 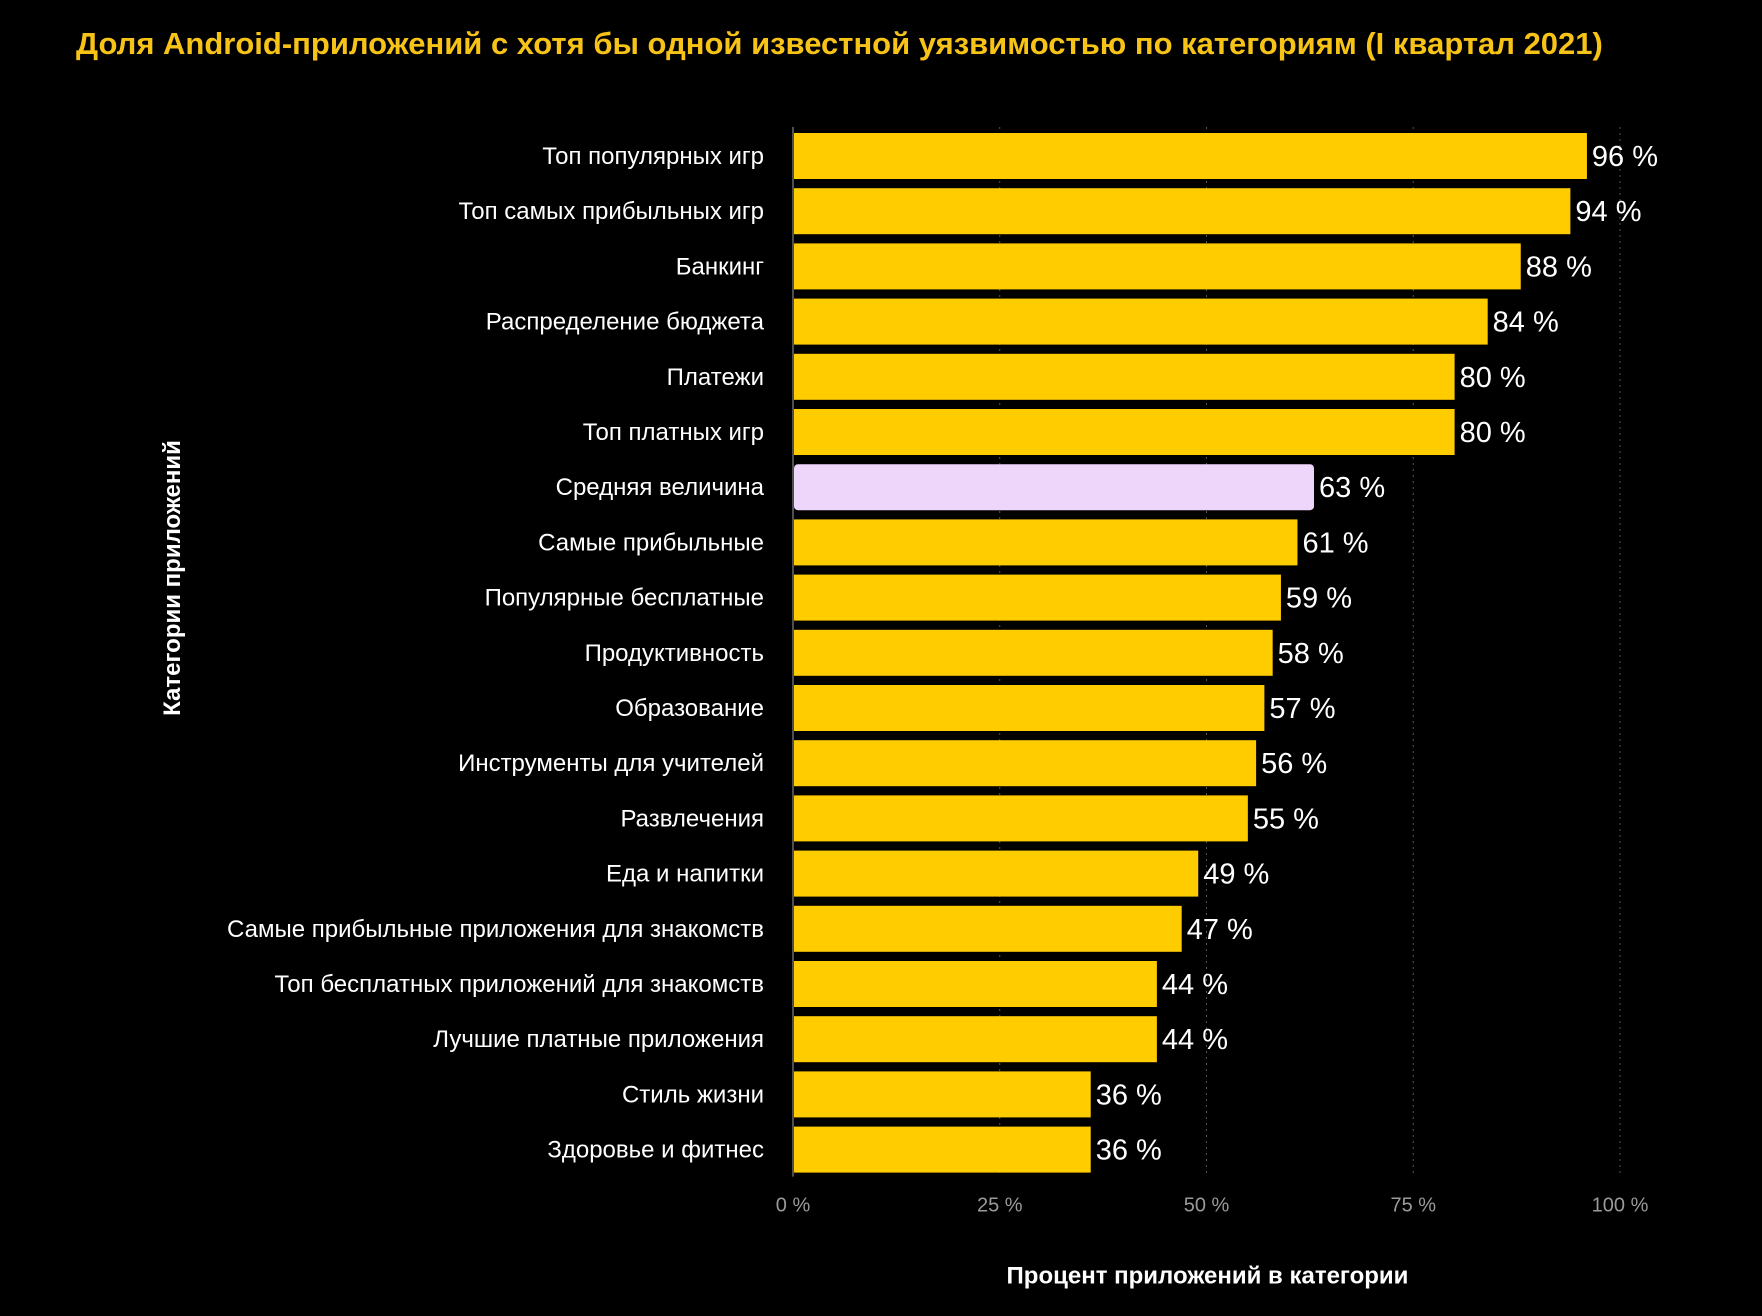 What do you see at coordinates (1000, 1206) in the screenshot?
I see `x-tick-label: 25 %` at bounding box center [1000, 1206].